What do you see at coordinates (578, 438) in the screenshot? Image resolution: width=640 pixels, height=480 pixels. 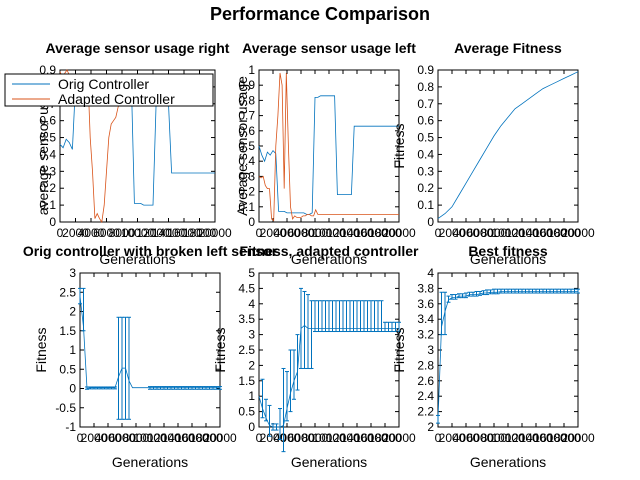 I see `ax6-xtick-label: 20000` at bounding box center [578, 438].